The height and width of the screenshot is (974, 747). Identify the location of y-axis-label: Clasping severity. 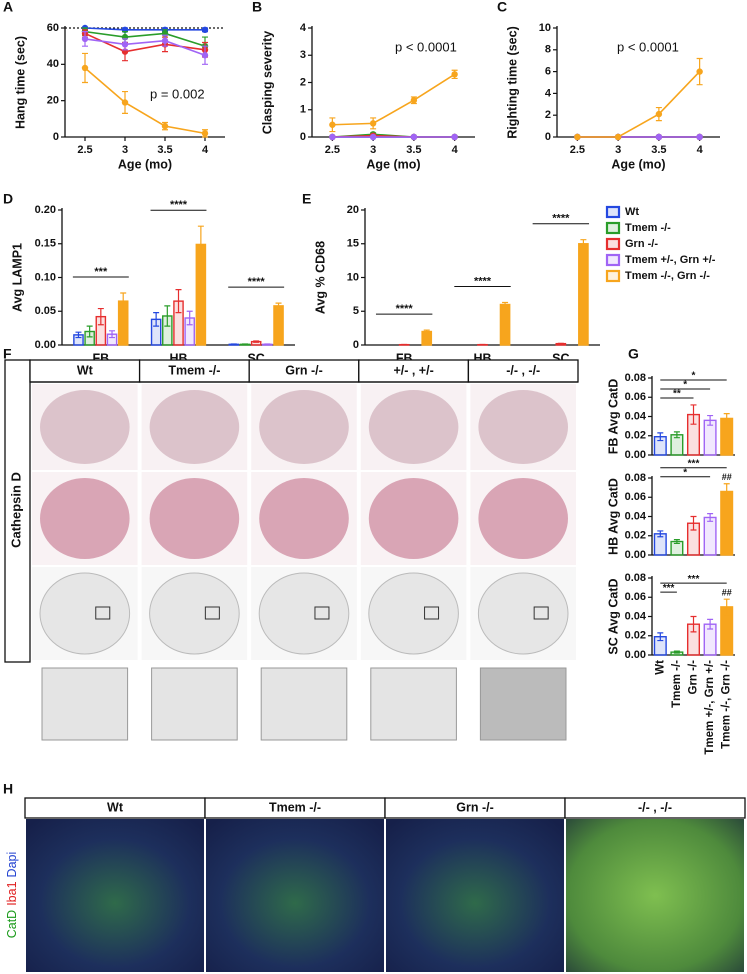
(267, 83).